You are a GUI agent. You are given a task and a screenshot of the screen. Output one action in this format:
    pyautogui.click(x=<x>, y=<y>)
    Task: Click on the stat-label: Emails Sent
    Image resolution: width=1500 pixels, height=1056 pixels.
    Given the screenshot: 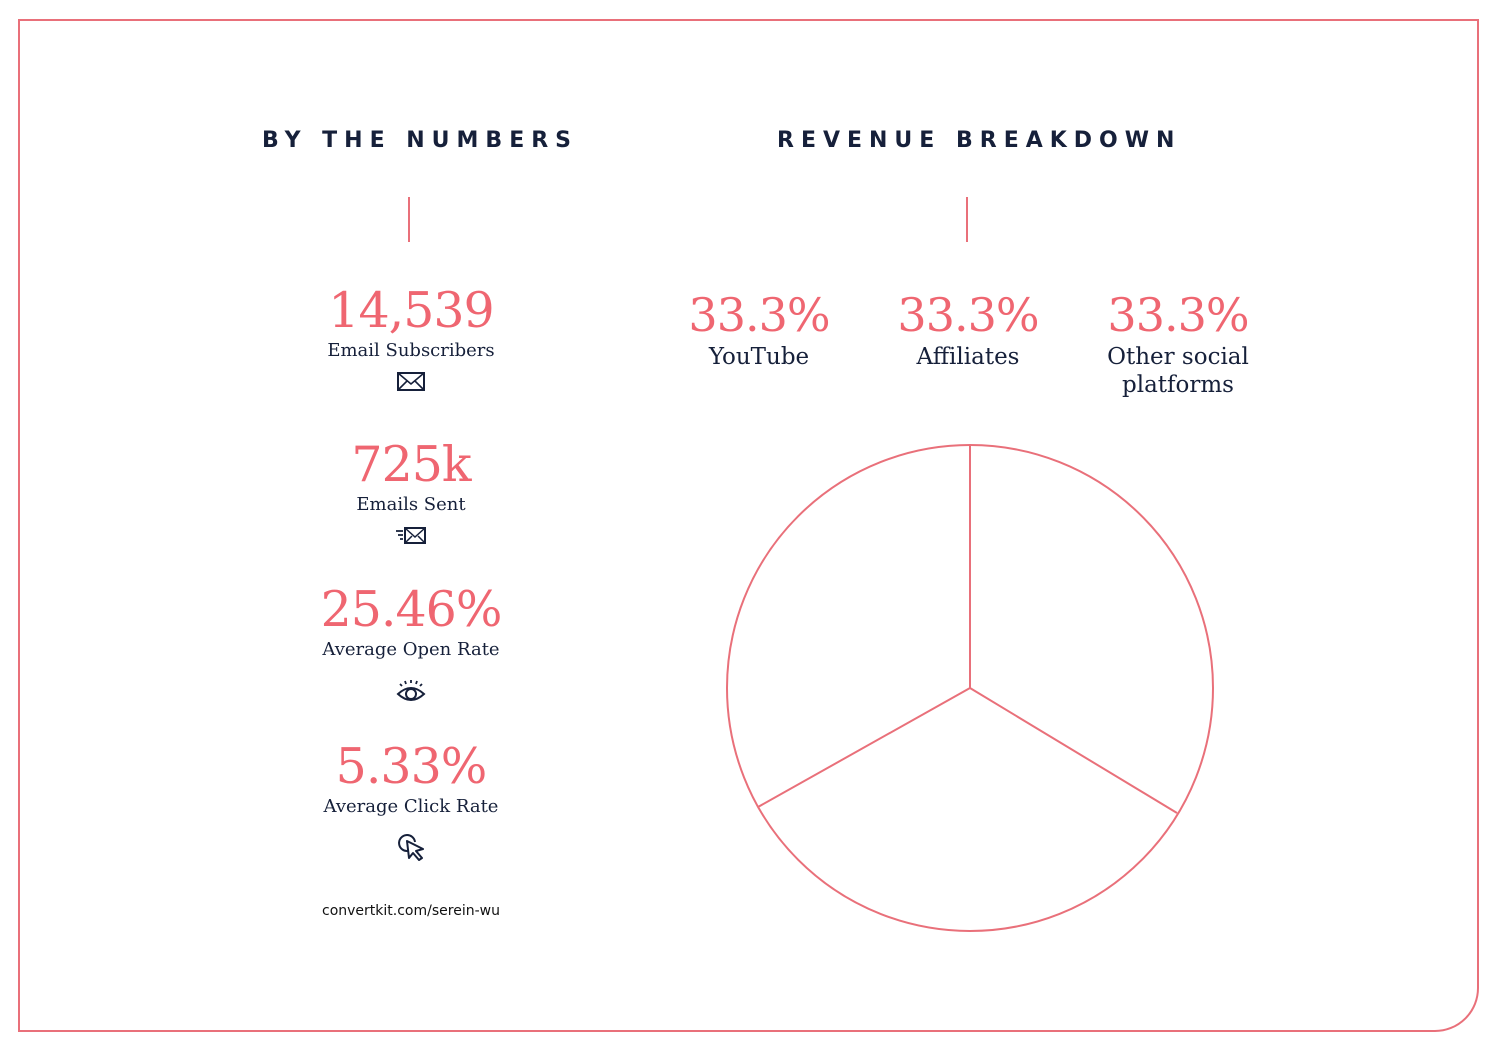 What is the action you would take?
    pyautogui.click(x=411, y=504)
    